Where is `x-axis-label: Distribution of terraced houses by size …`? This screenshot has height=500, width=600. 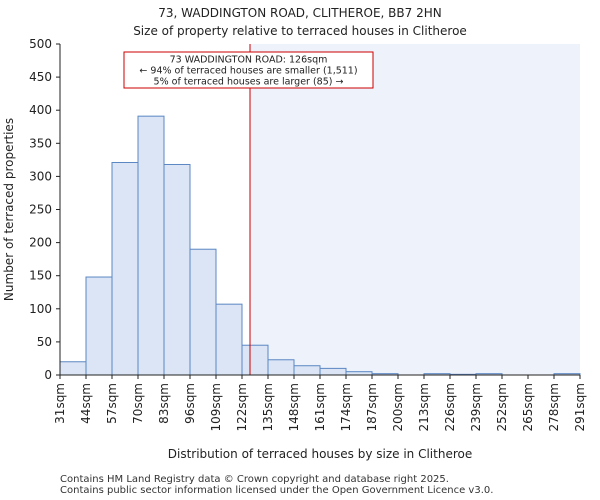
x-axis-label: Distribution of terraced houses by size … is located at coordinates (320, 454).